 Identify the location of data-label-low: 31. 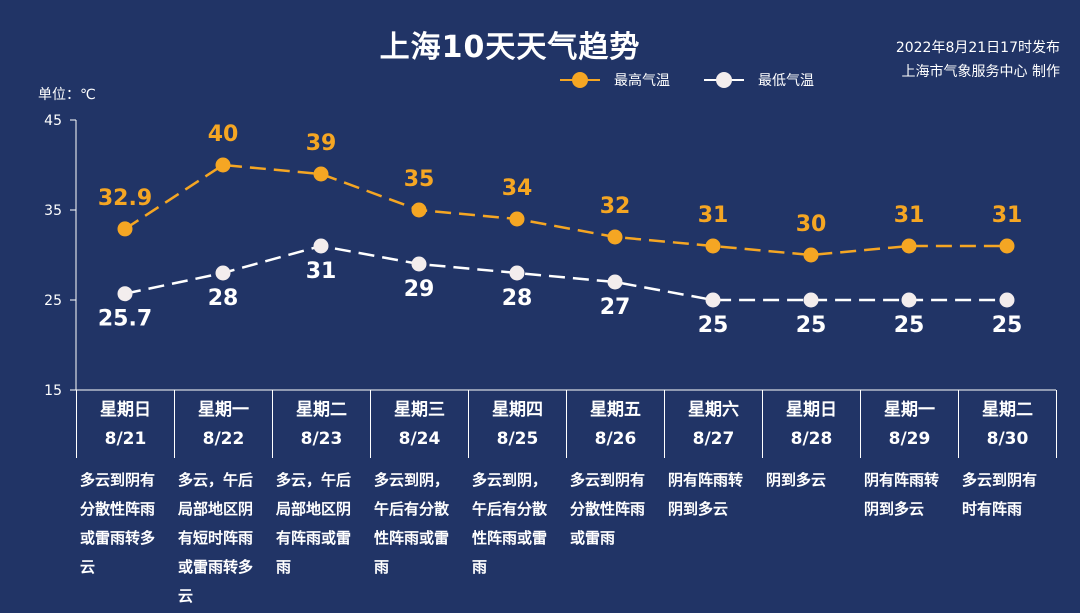
(321, 271).